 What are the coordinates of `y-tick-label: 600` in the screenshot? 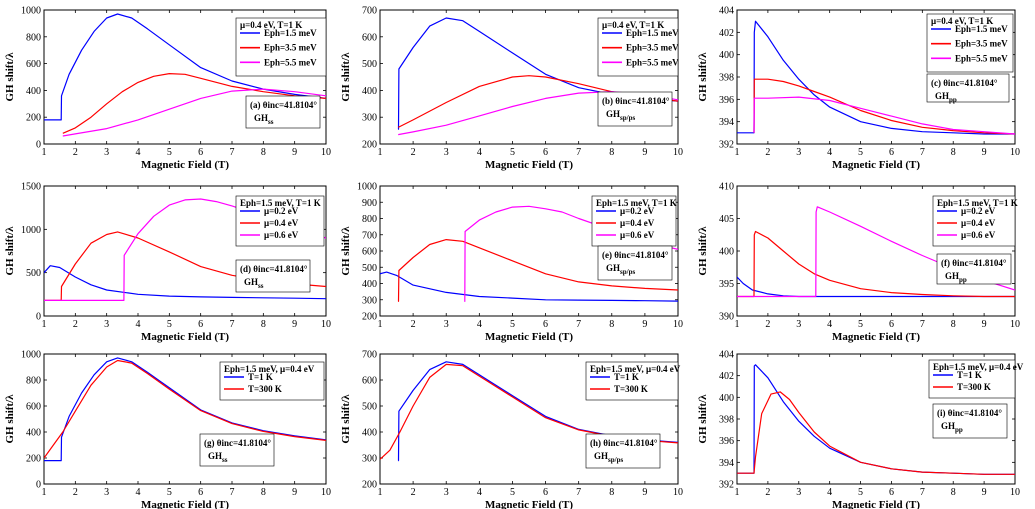 It's located at (33, 64).